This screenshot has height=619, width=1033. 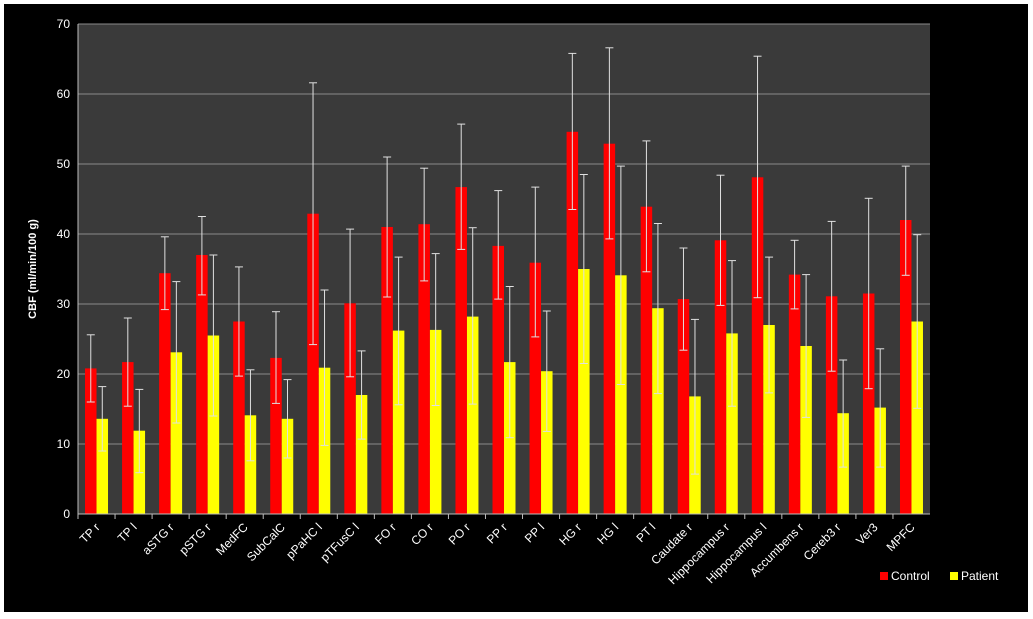 What do you see at coordinates (66, 514) in the screenshot?
I see `y-tick-label: 0` at bounding box center [66, 514].